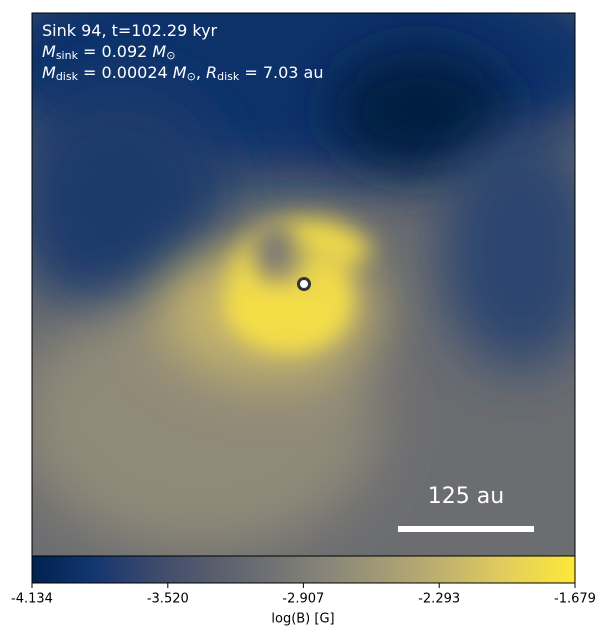 The height and width of the screenshot is (640, 607). What do you see at coordinates (303, 569) in the screenshot?
I see `colorbar` at bounding box center [303, 569].